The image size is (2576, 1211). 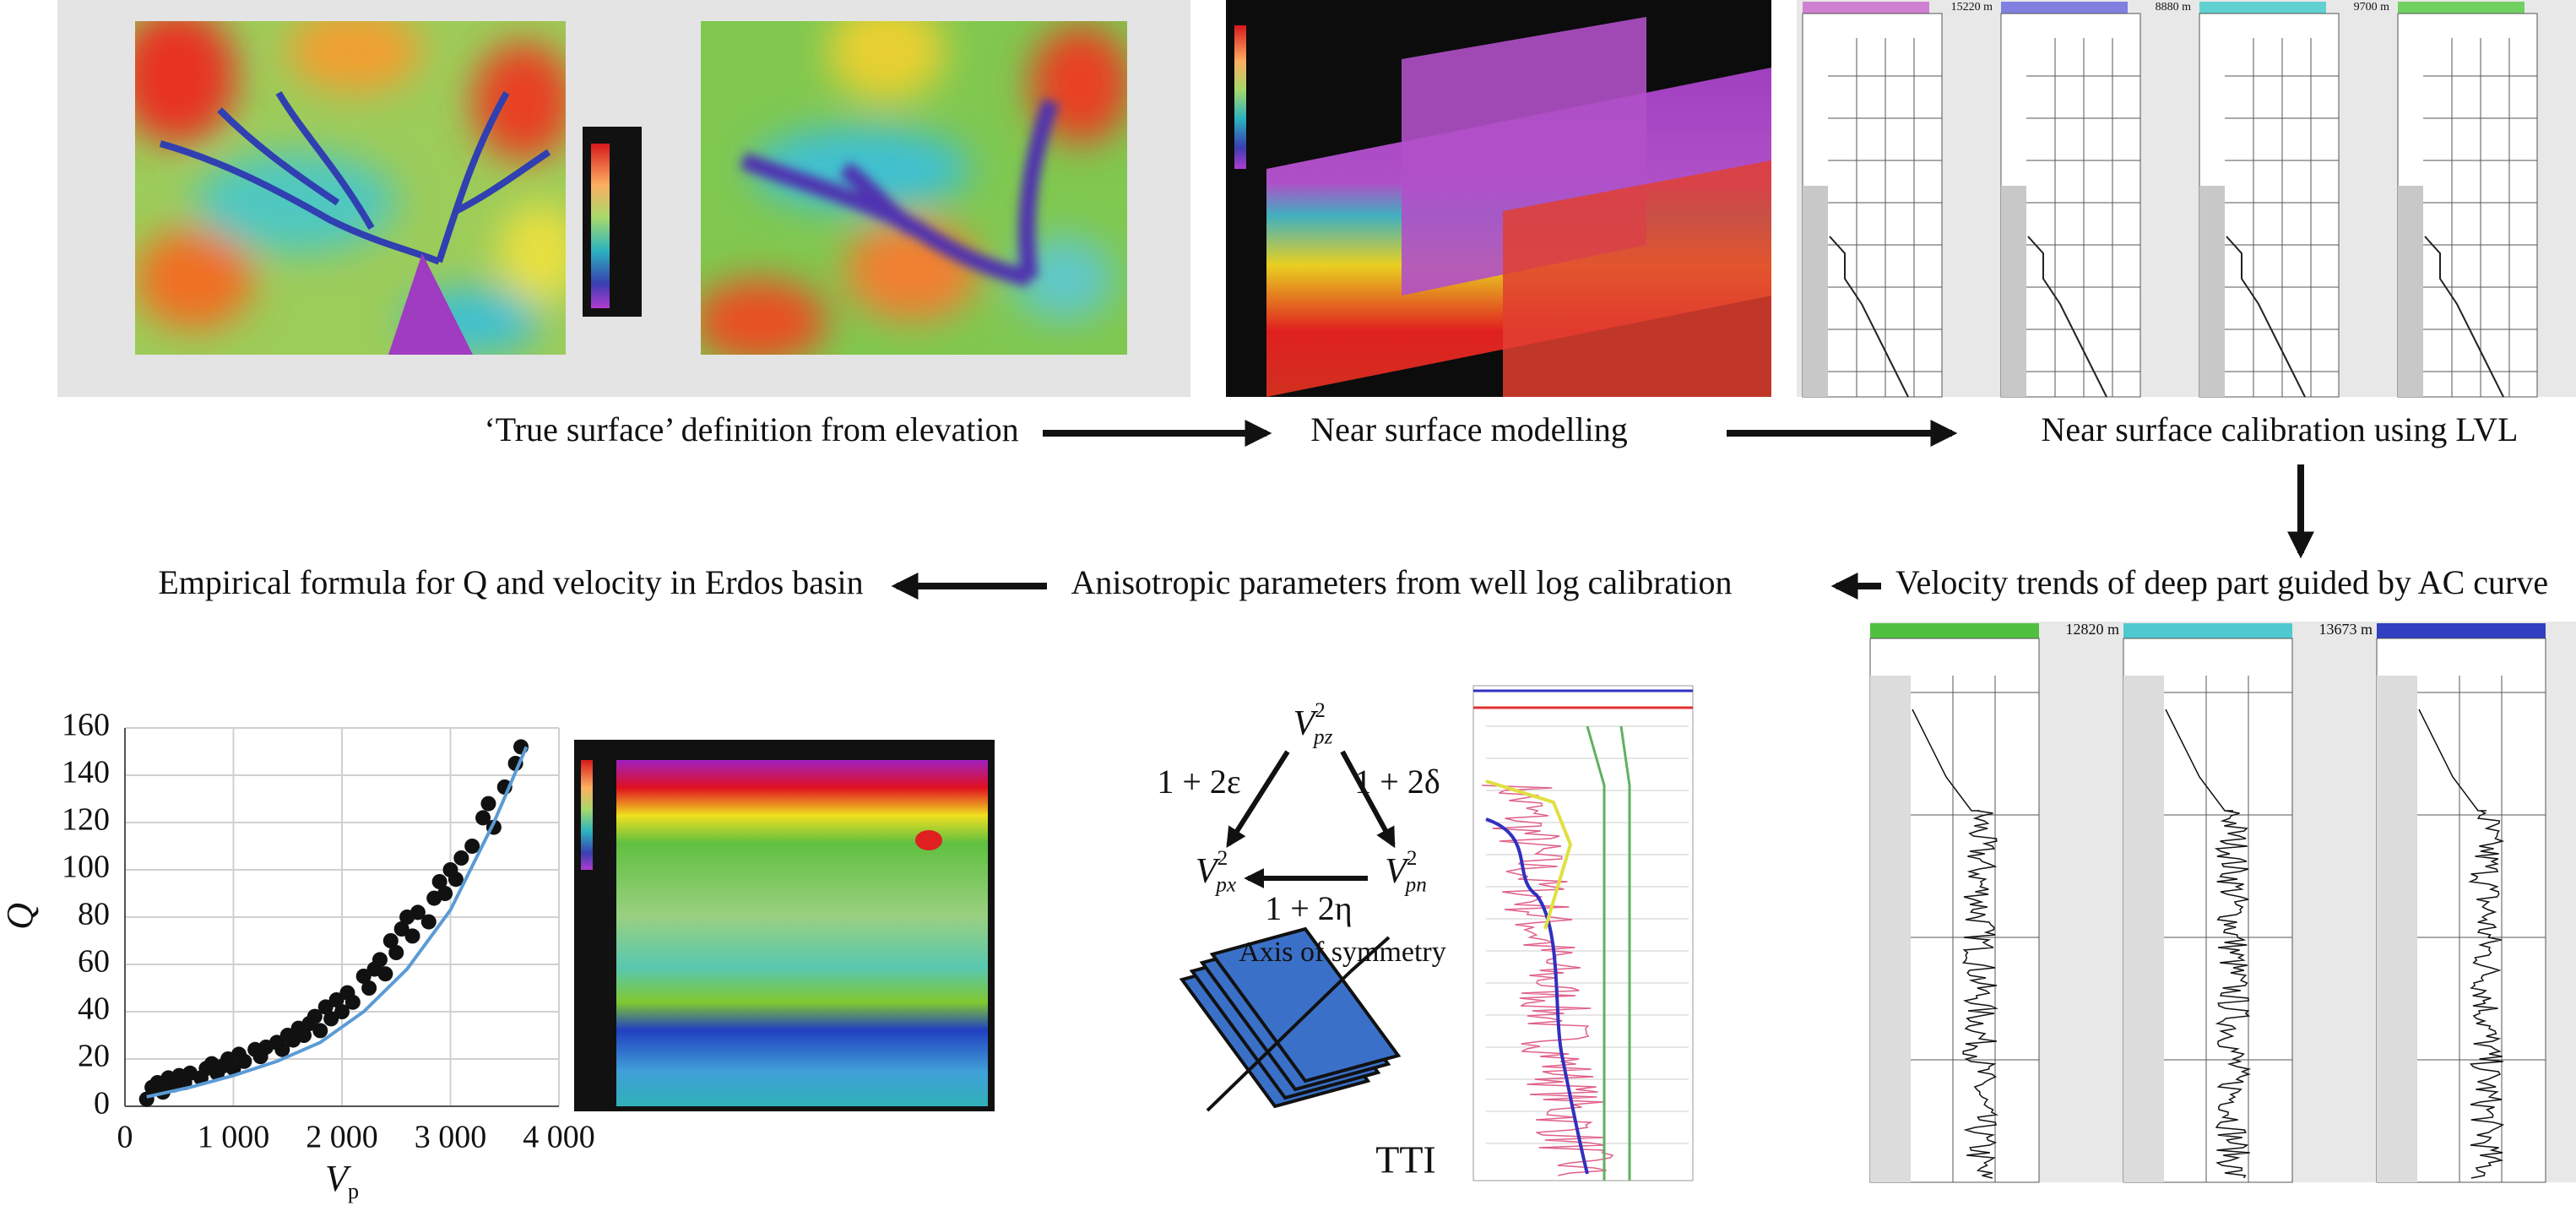 I want to click on vpx-label-sup: 2, so click(x=1222, y=858).